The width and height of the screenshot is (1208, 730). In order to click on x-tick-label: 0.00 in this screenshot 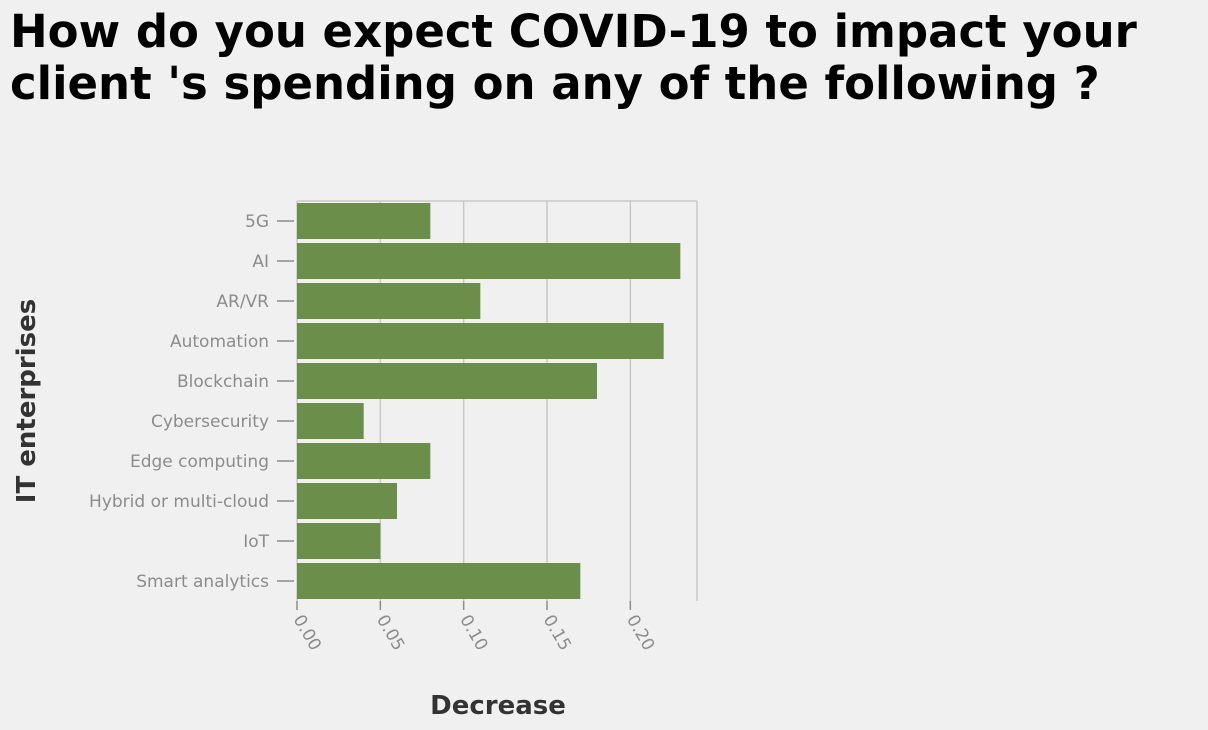, I will do `click(307, 633)`.